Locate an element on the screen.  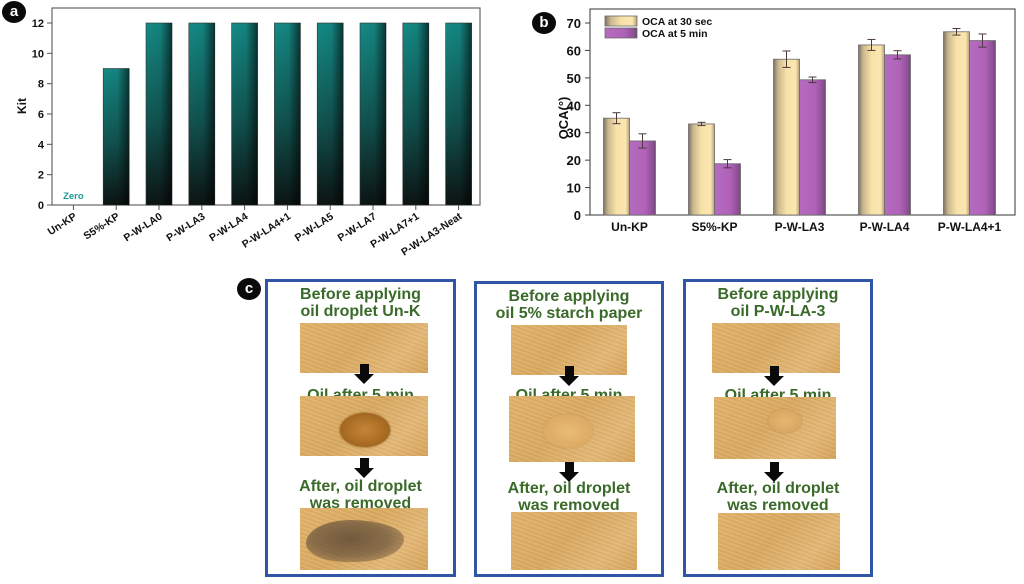
y-tick-label: 60 is located at coordinates (574, 50).